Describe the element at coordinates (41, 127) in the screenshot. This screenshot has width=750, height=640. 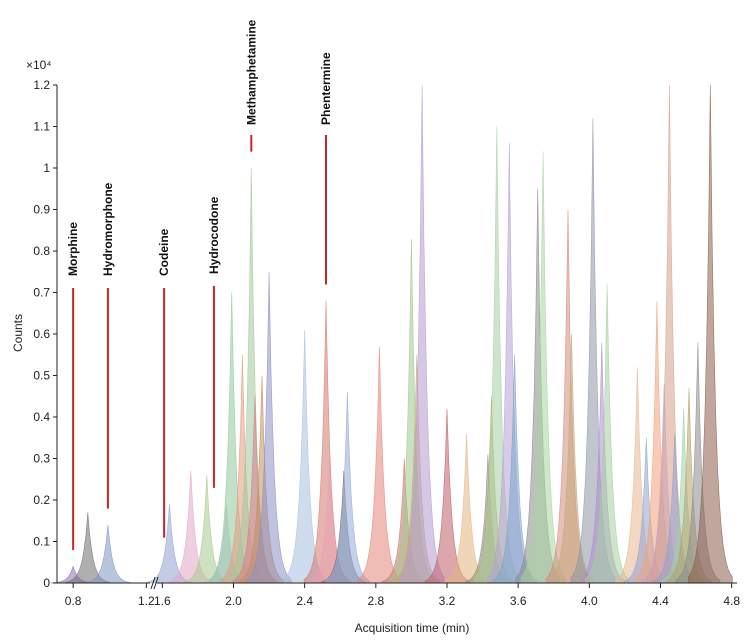
I see `y-tick-label-11: 1.1` at that location.